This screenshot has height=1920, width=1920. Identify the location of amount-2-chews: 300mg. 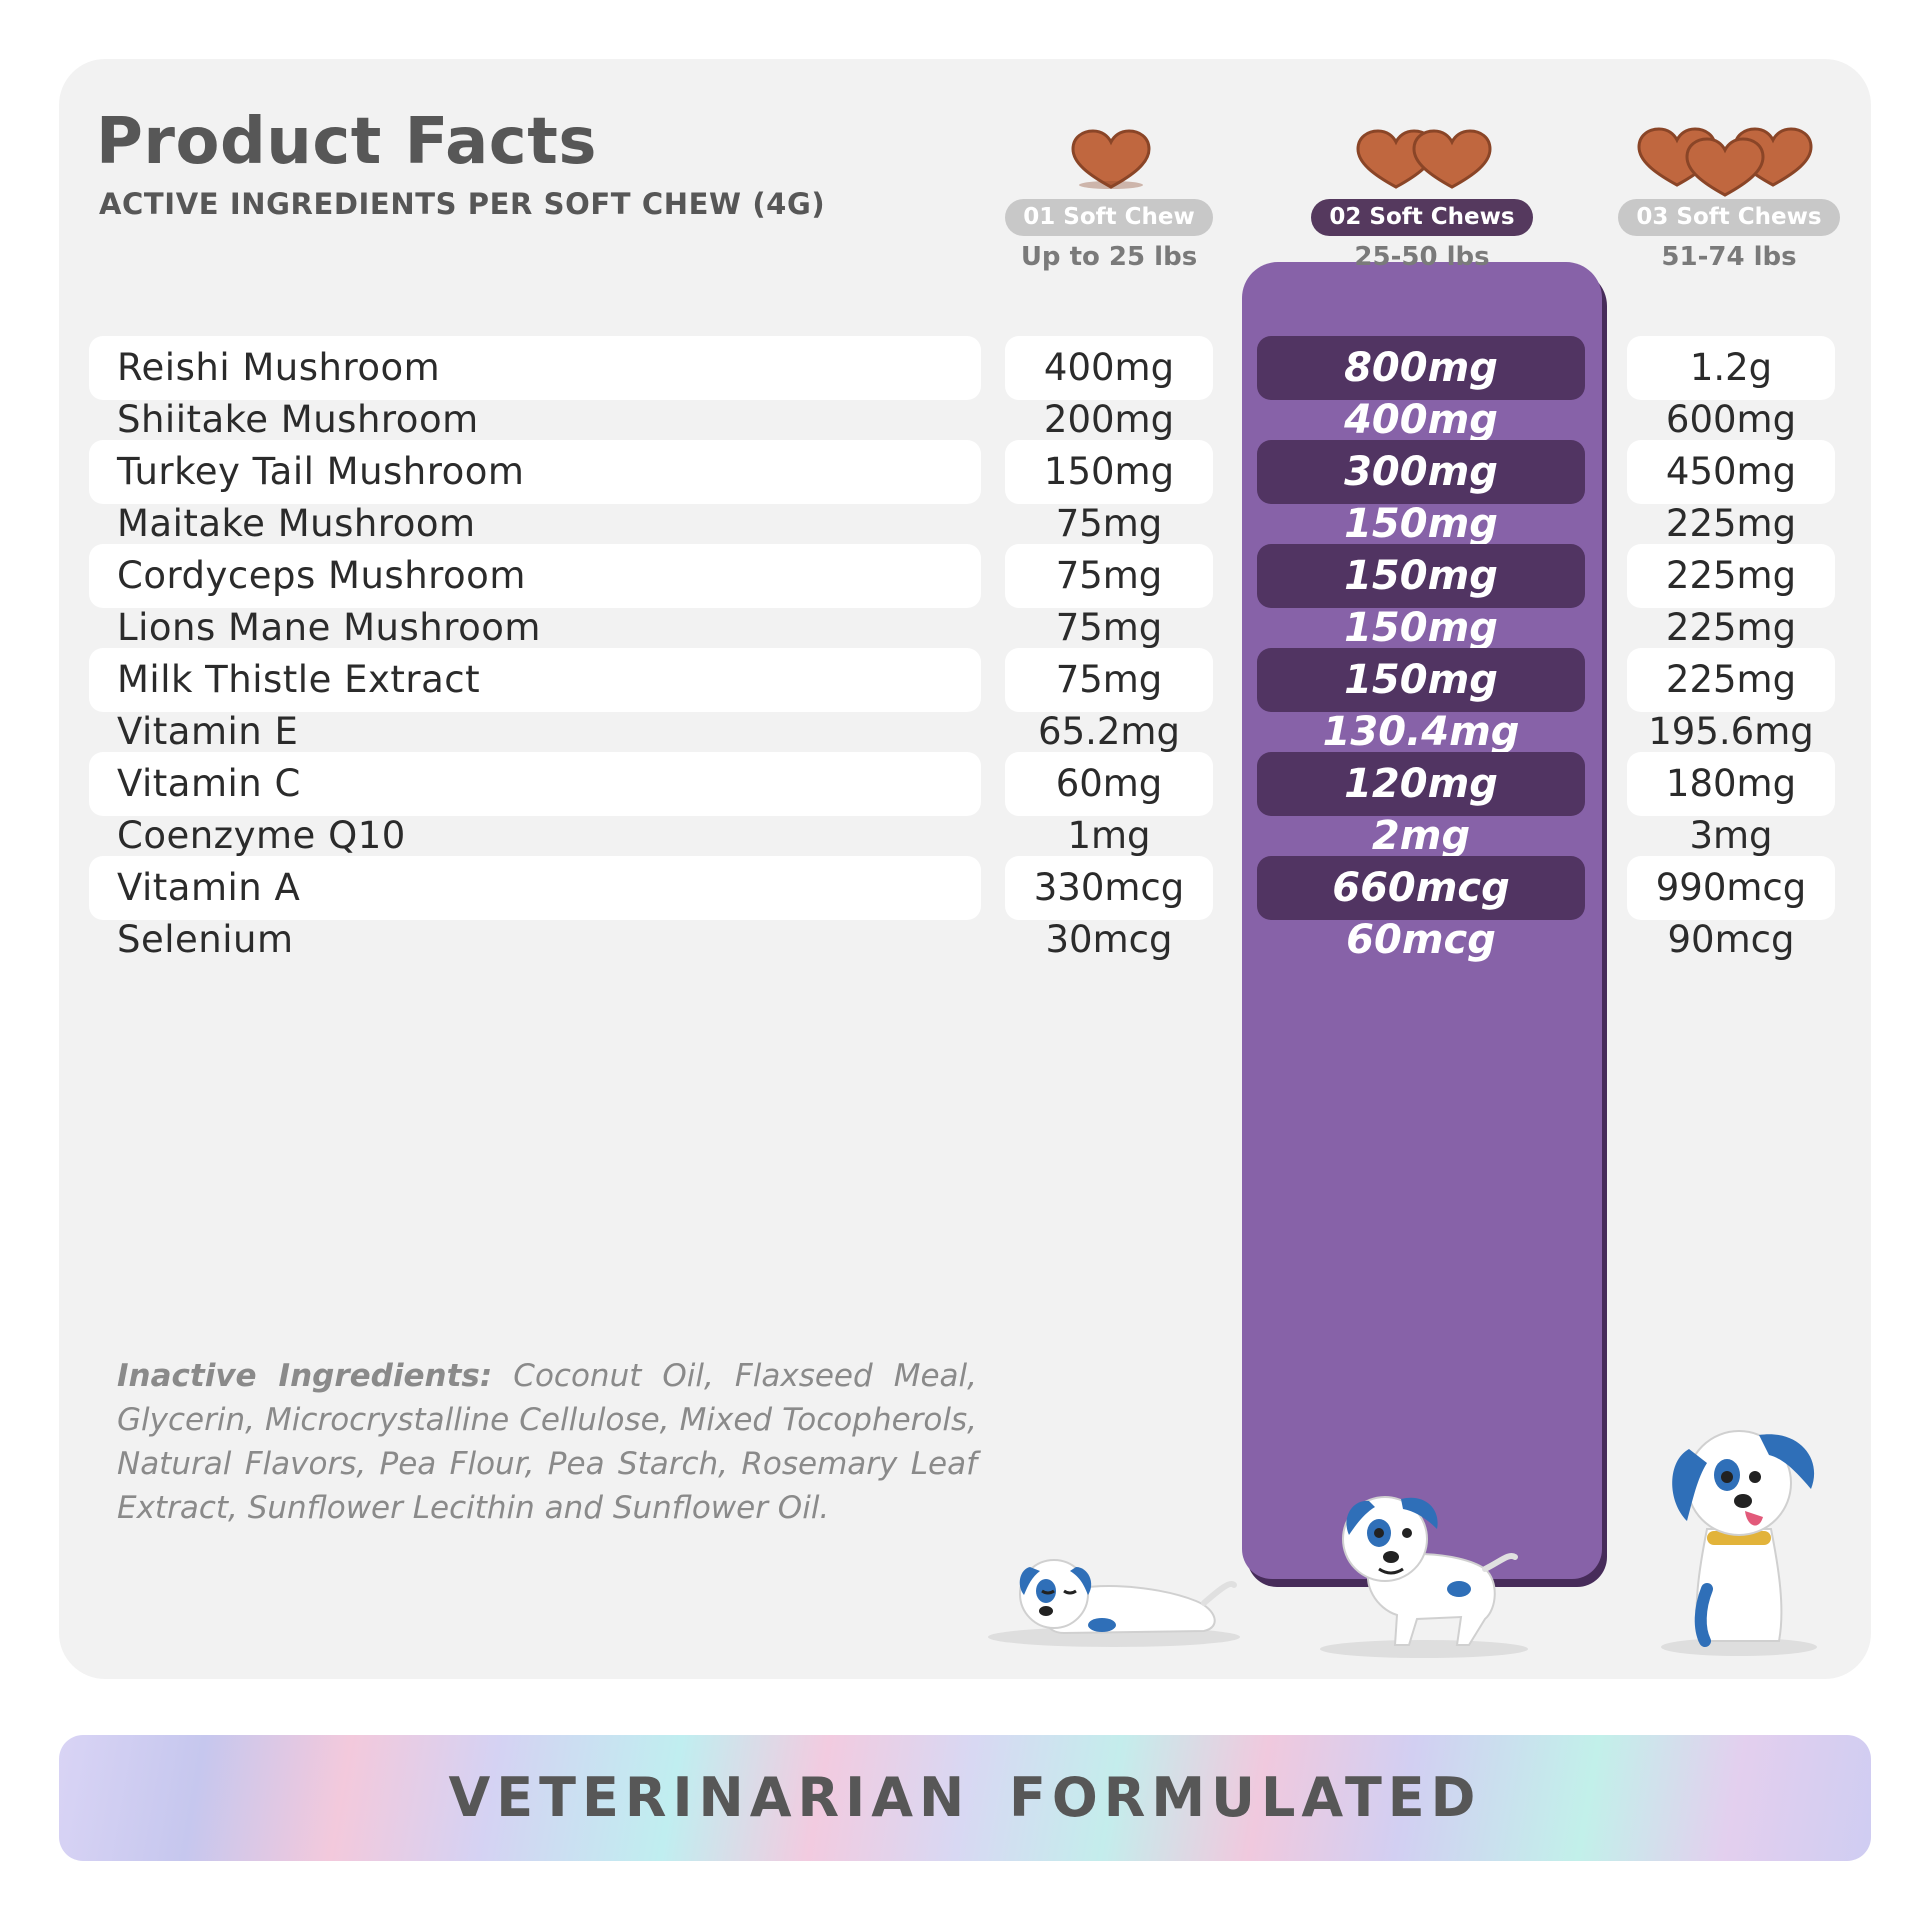
(1421, 472).